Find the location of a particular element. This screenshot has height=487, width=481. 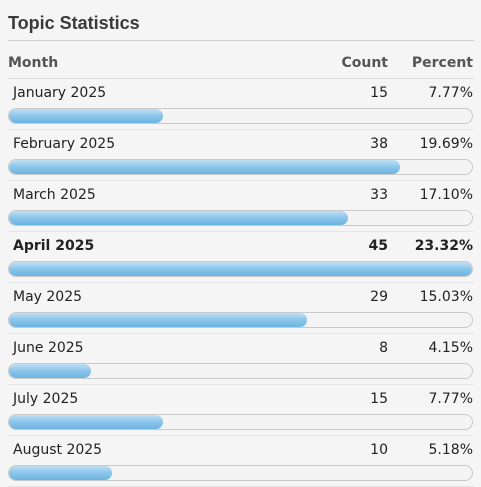

row-count: 38 is located at coordinates (379, 144).